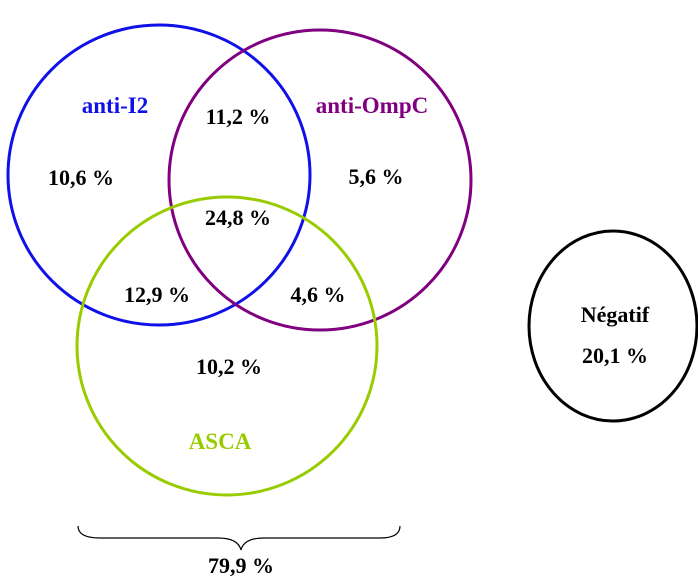  I want to click on region-ompc-only: 5,6 %, so click(376, 176).